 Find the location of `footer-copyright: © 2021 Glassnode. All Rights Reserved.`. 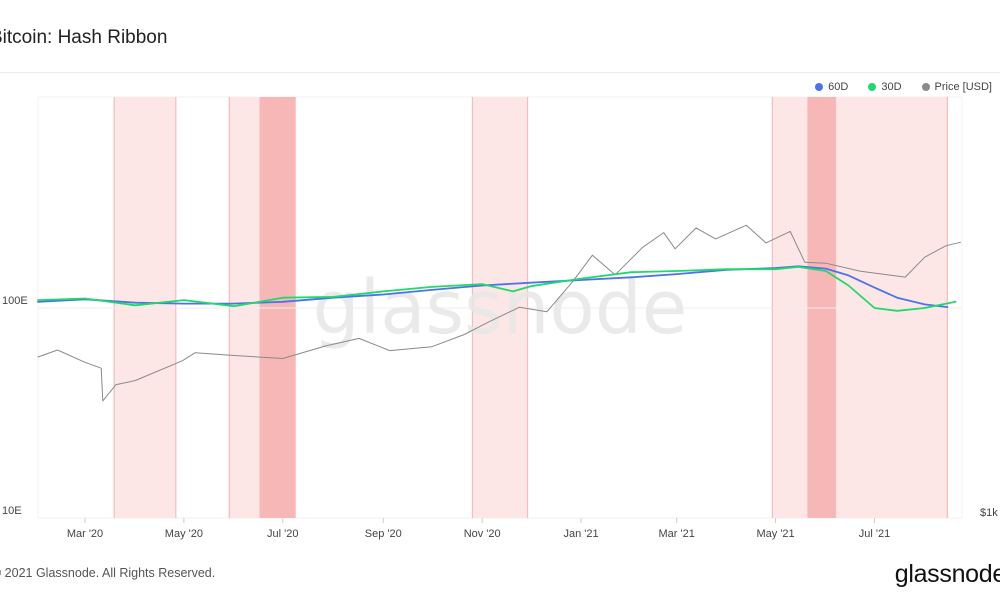

footer-copyright: © 2021 Glassnode. All Rights Reserved. is located at coordinates (108, 573).